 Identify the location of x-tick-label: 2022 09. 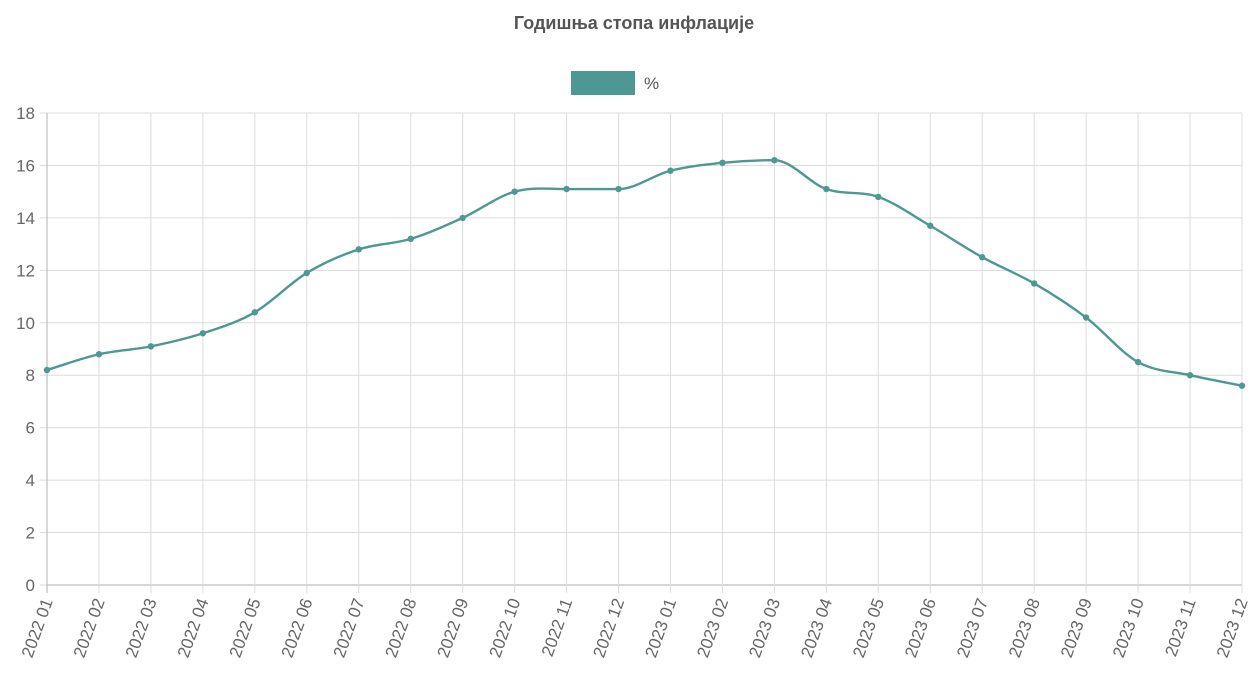
(453, 628).